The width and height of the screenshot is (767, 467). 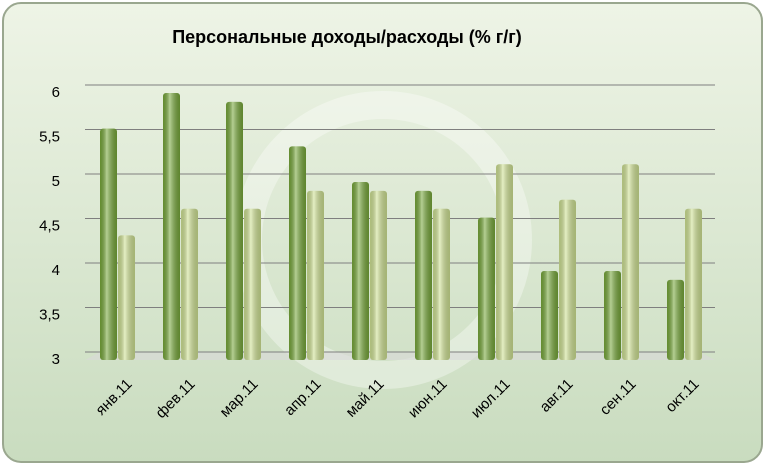 I want to click on chart-title: Персональные доходы/расходы (% г/г), so click(x=347, y=37).